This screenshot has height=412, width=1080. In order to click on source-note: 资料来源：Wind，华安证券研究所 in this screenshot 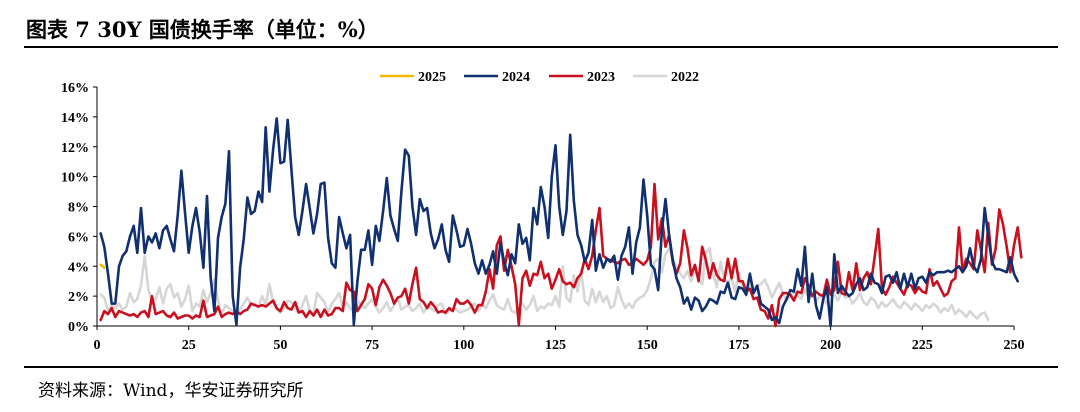, I will do `click(171, 391)`.